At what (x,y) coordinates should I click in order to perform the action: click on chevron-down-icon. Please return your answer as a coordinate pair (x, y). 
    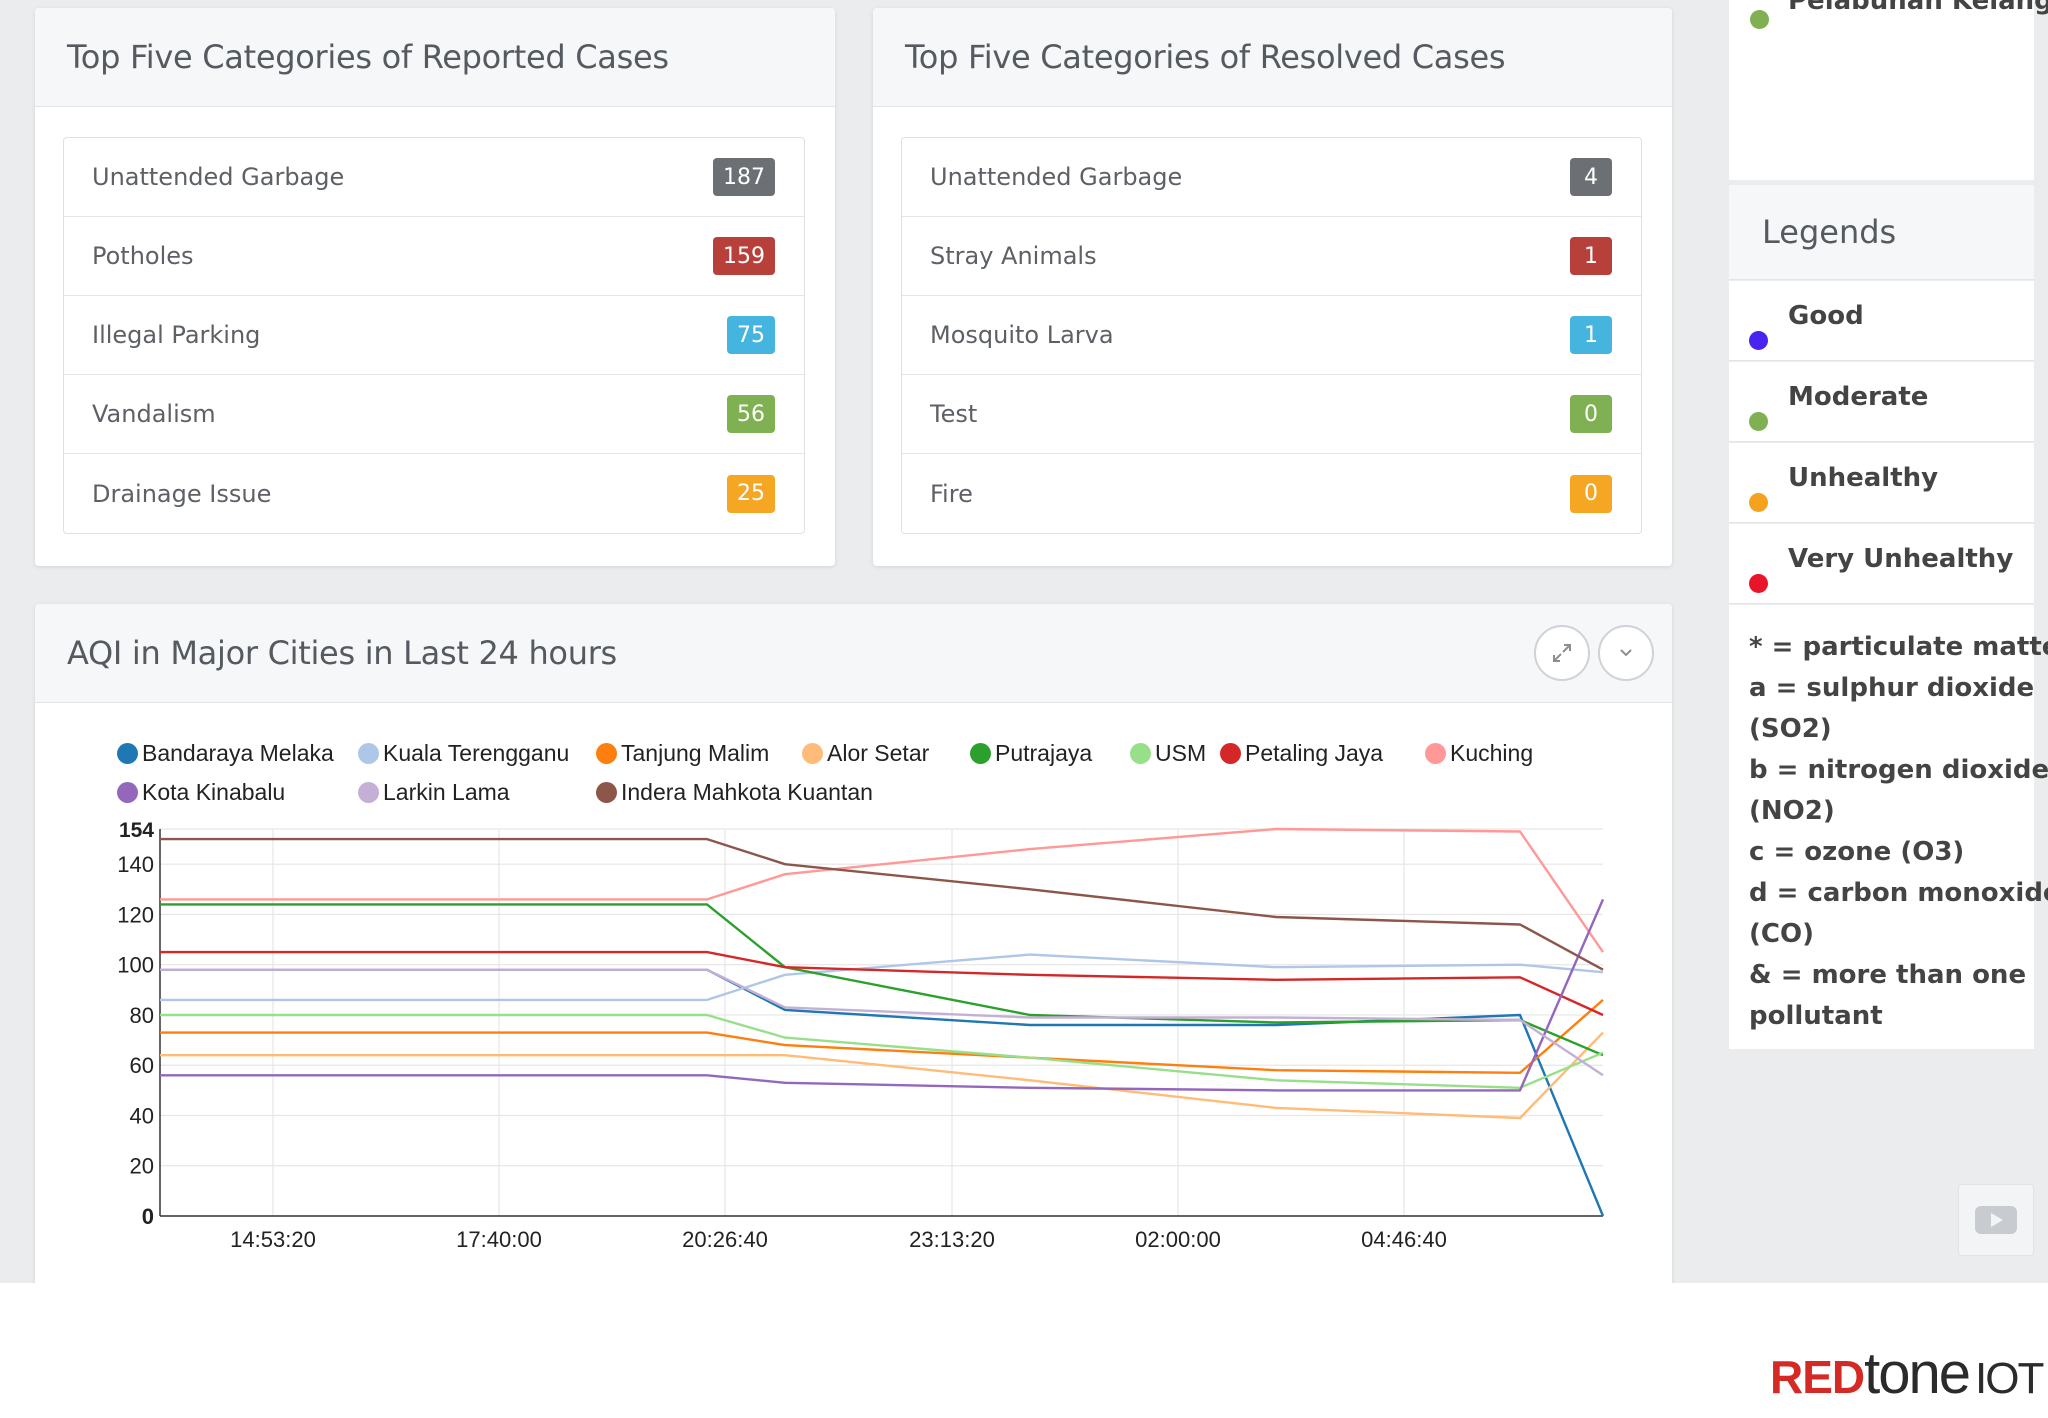
    Looking at the image, I should click on (1626, 653).